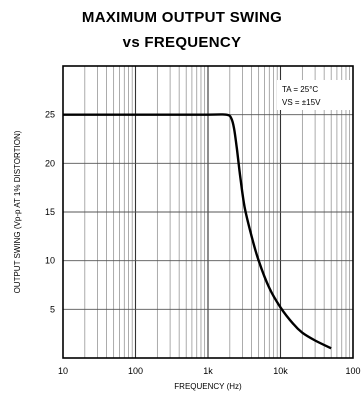 The height and width of the screenshot is (396, 364). I want to click on x-tick-label: 10, so click(63, 371).